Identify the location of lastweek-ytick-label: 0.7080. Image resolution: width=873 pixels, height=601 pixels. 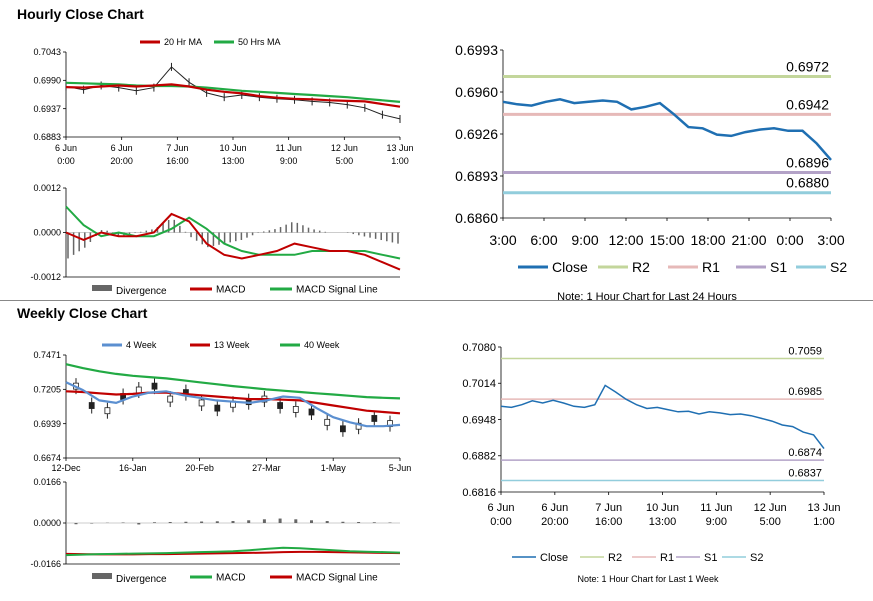
(479, 348).